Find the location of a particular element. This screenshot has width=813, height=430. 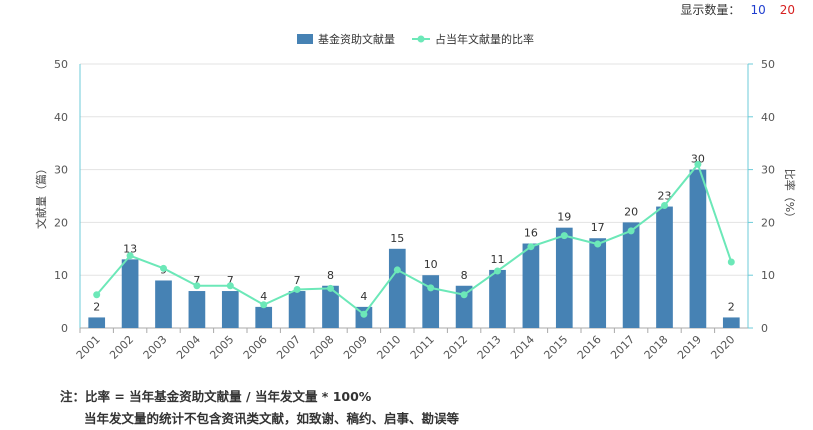

x-tick-label: 2014 is located at coordinates (522, 347).